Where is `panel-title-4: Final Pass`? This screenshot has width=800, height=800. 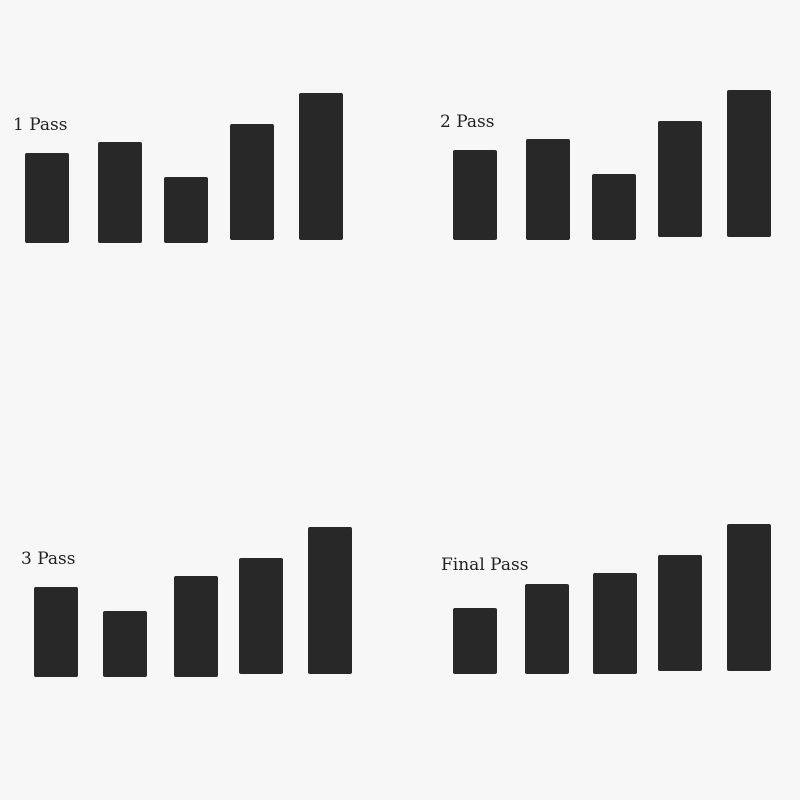 panel-title-4: Final Pass is located at coordinates (484, 565).